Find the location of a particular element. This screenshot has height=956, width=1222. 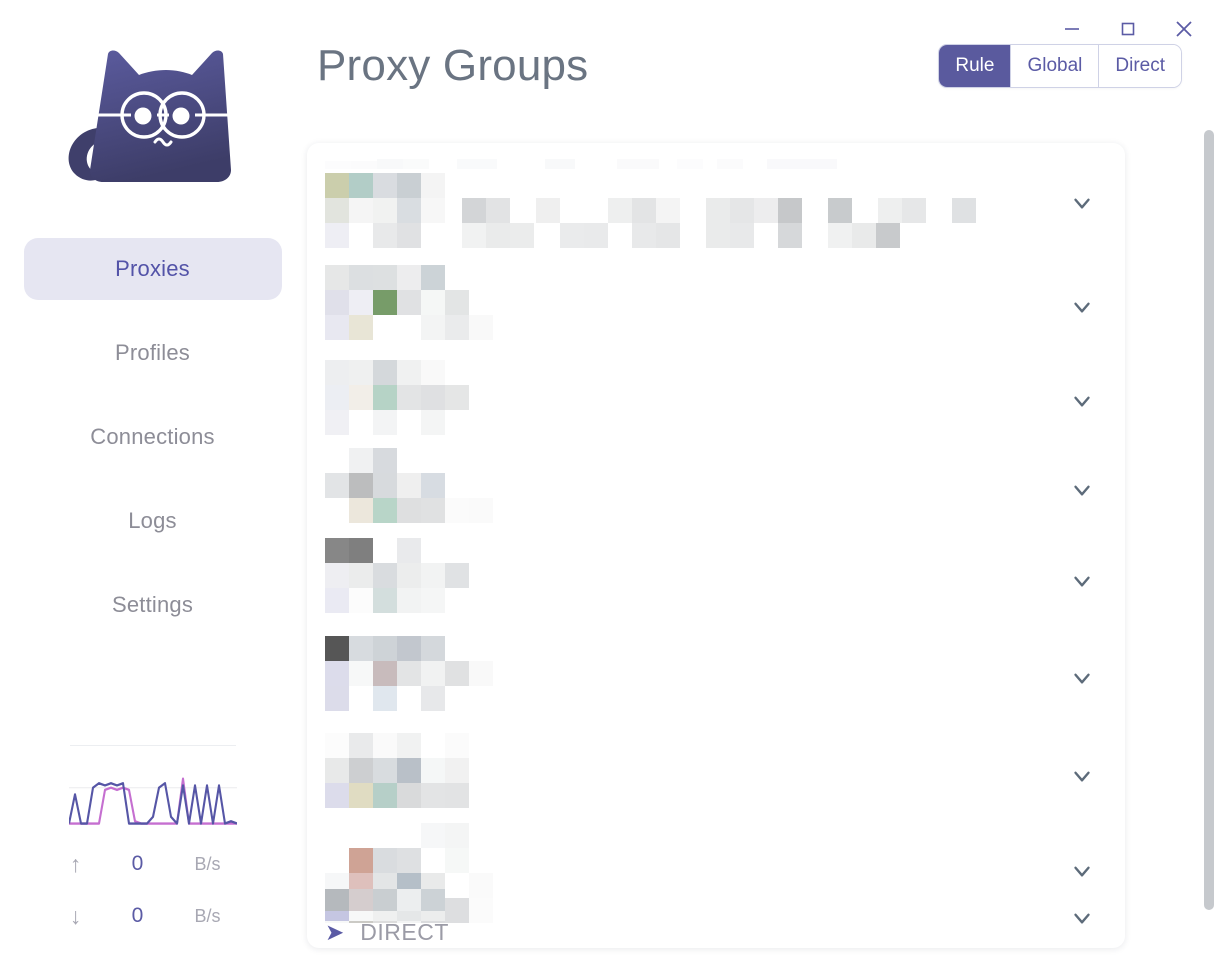

sidebar-item-proxies: Proxies is located at coordinates (152, 269).